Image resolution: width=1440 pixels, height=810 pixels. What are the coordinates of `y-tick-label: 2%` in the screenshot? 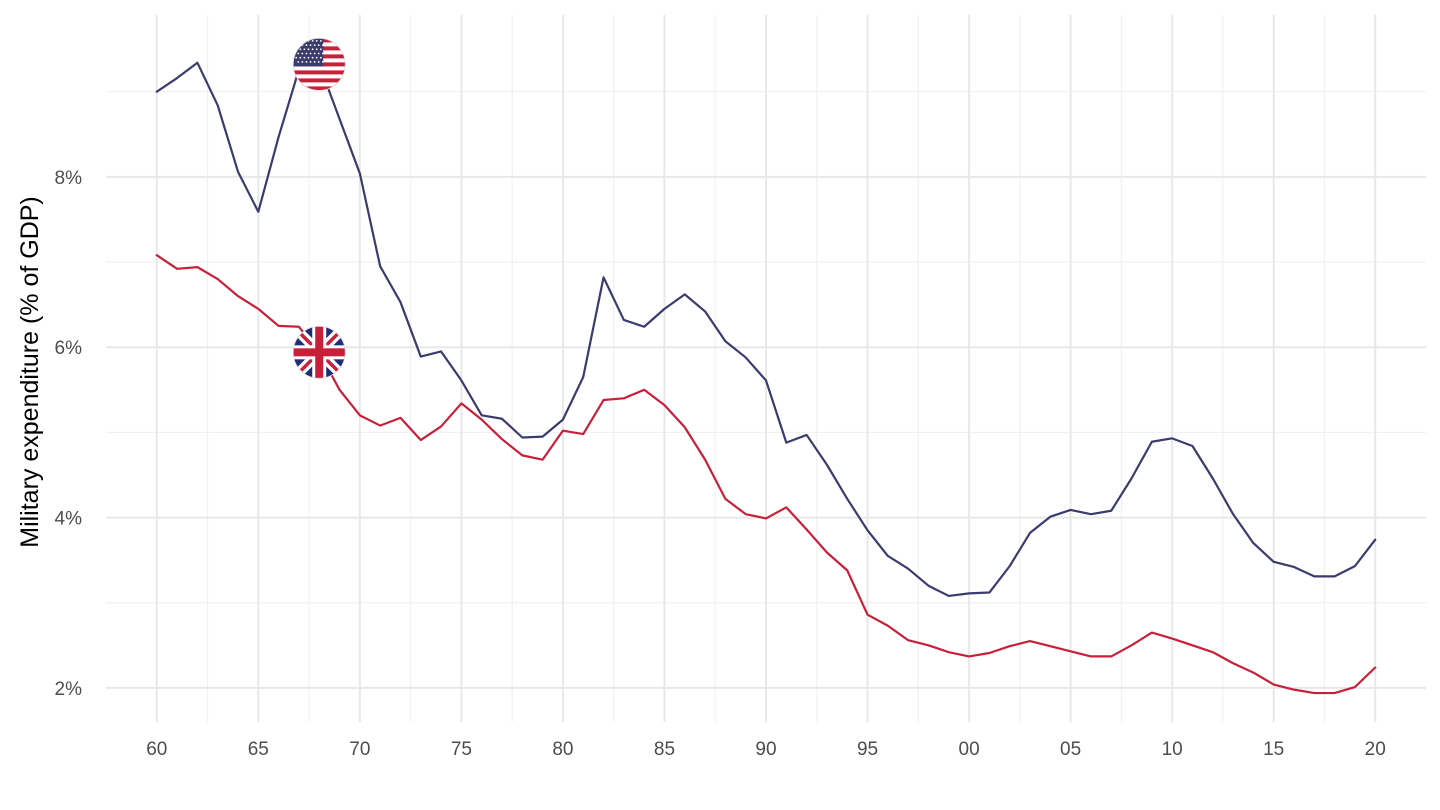 It's located at (69, 689).